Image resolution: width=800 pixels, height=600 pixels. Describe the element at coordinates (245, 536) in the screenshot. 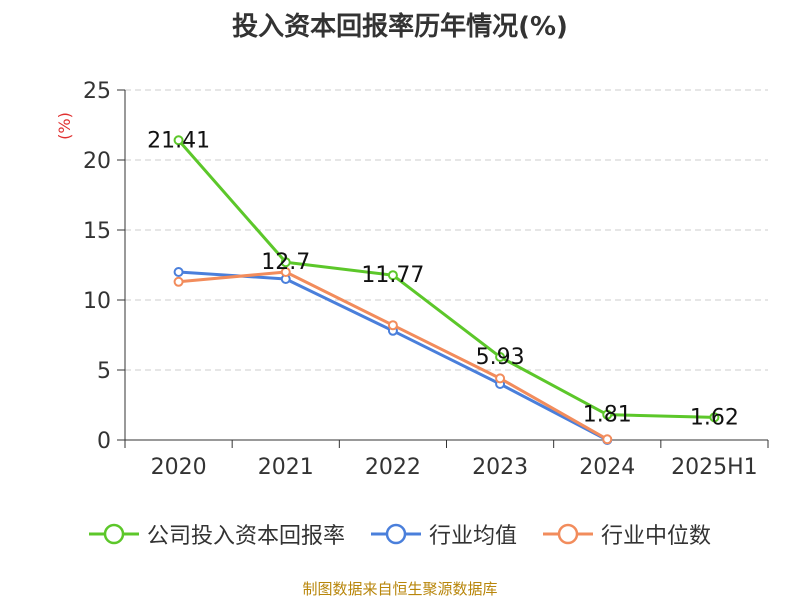

I see `legend-label: 公司投入资本回报率` at that location.